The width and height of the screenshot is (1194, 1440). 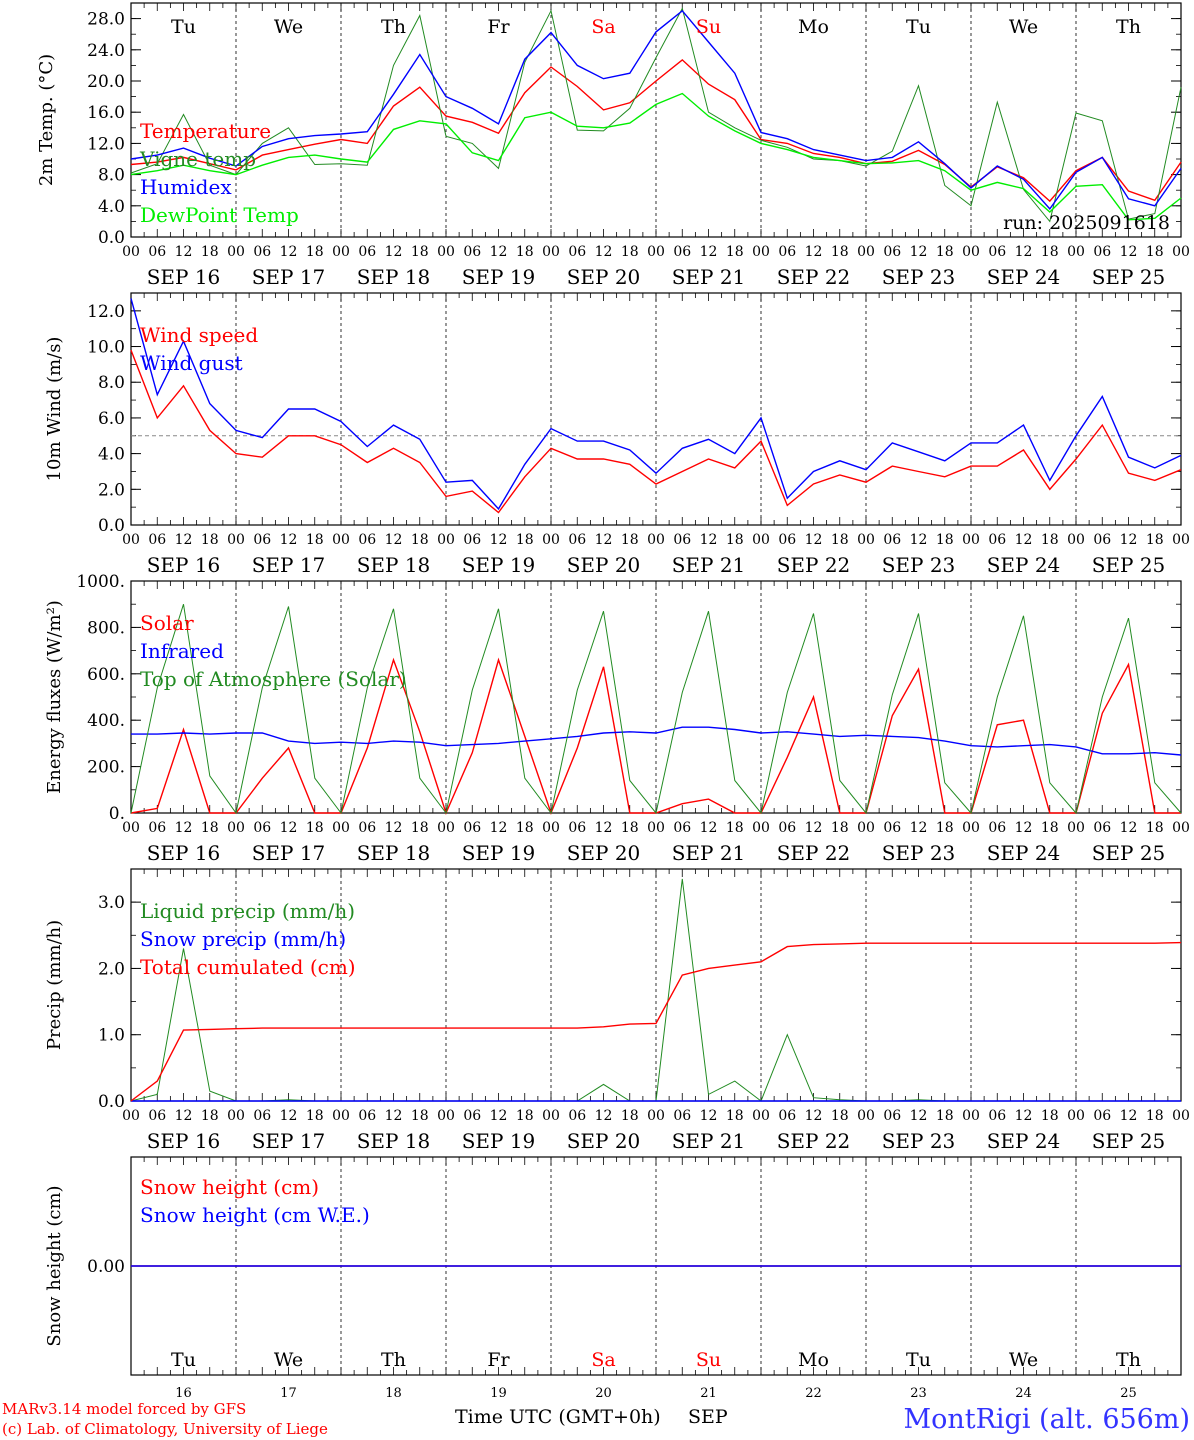 What do you see at coordinates (603, 1393) in the screenshot?
I see `day-number-label: 20` at bounding box center [603, 1393].